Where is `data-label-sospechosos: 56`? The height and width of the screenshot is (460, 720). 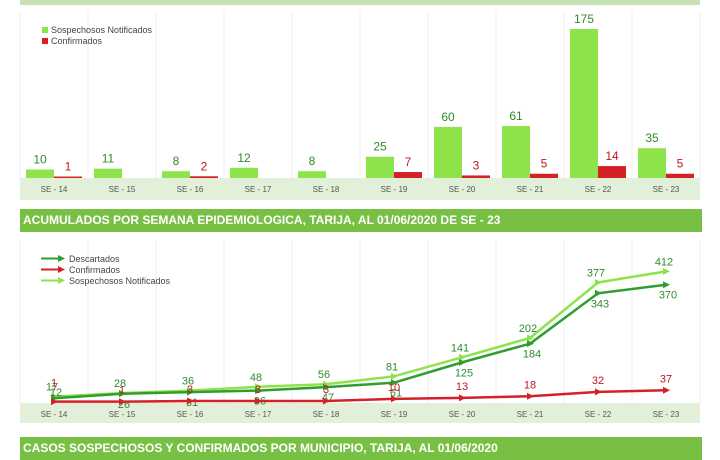 data-label-sospechosos: 56 is located at coordinates (324, 375).